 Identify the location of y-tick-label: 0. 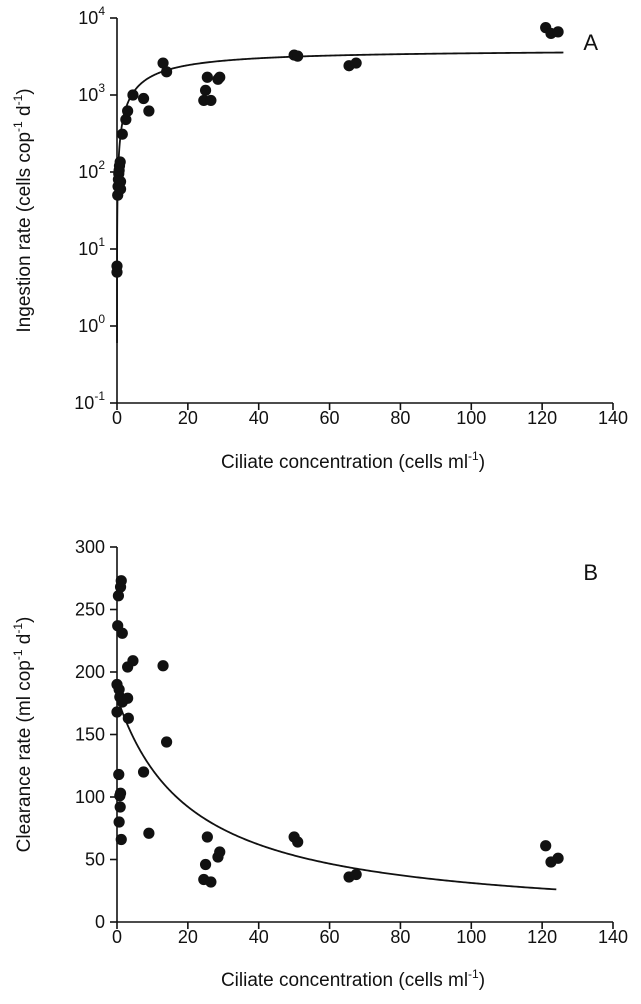
(100, 922).